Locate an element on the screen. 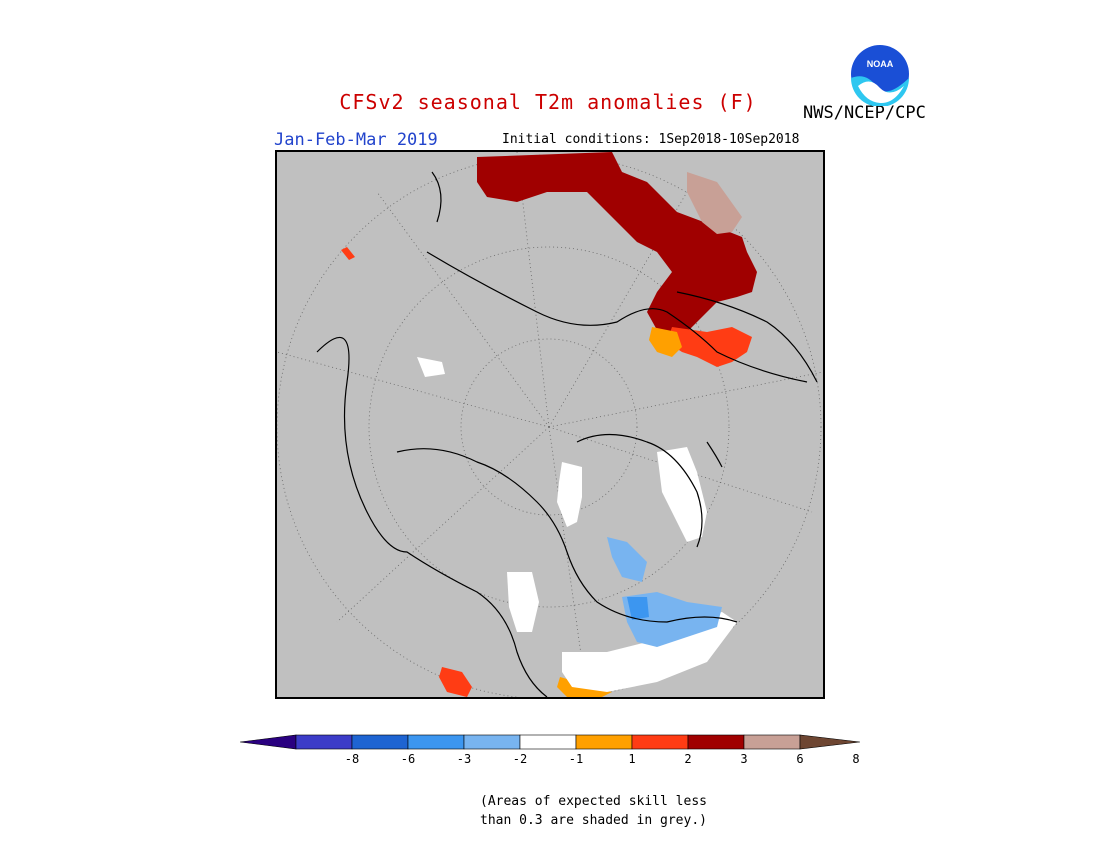  logo-text: NOAA is located at coordinates (880, 64).